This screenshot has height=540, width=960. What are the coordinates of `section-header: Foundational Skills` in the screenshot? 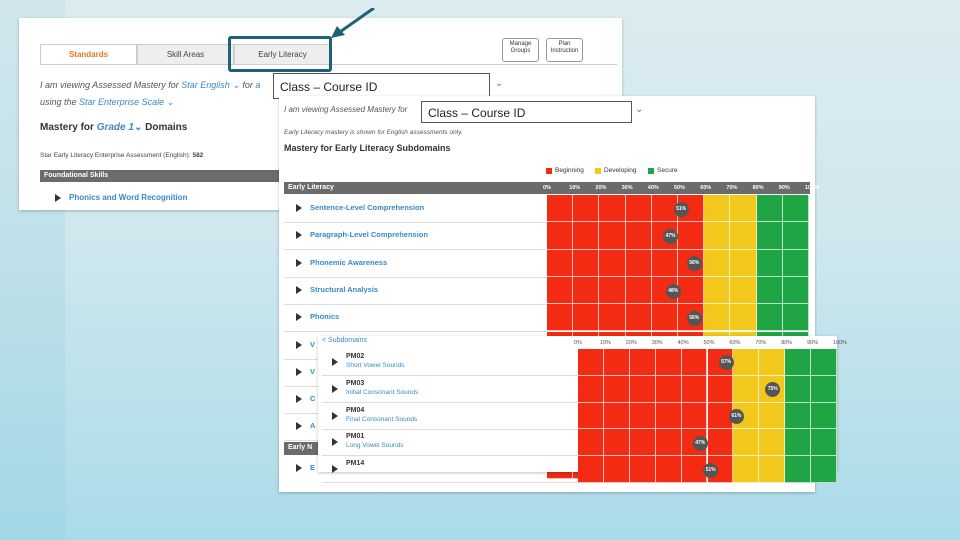 It's located at (170, 176).